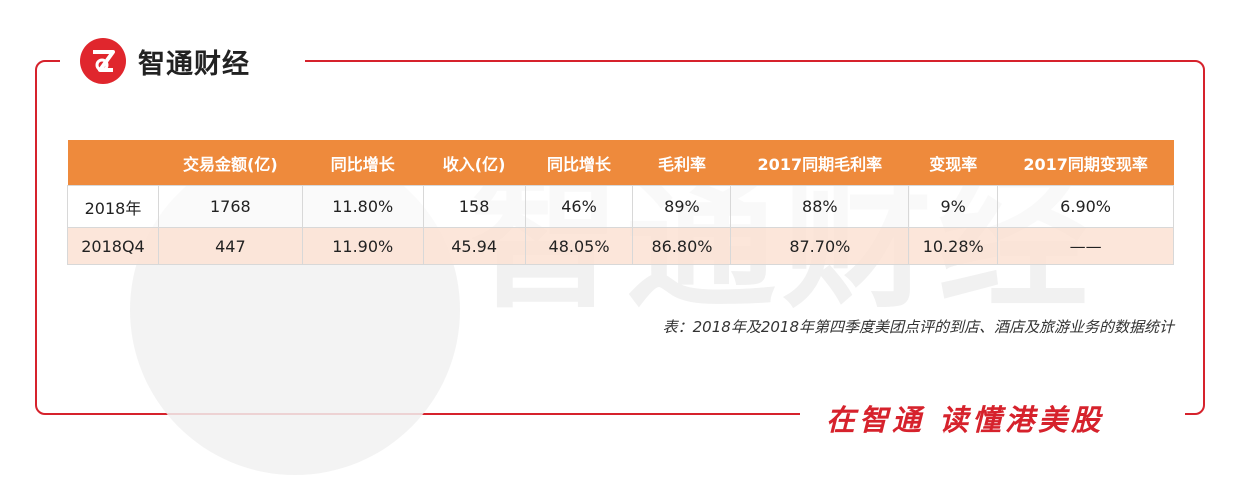  I want to click on table-cell: 89%, so click(682, 206).